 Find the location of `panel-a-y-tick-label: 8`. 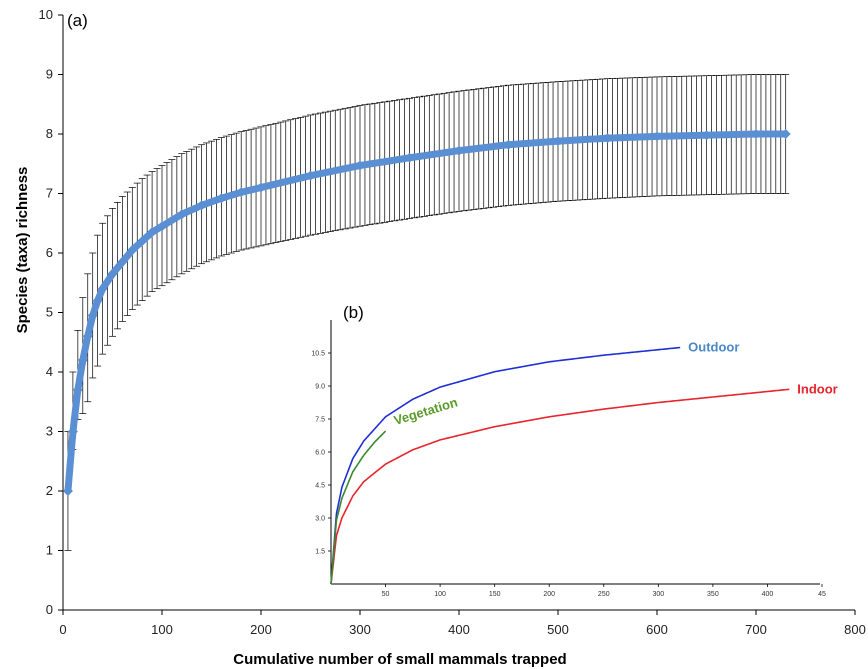

panel-a-y-tick-label: 8 is located at coordinates (49, 133).